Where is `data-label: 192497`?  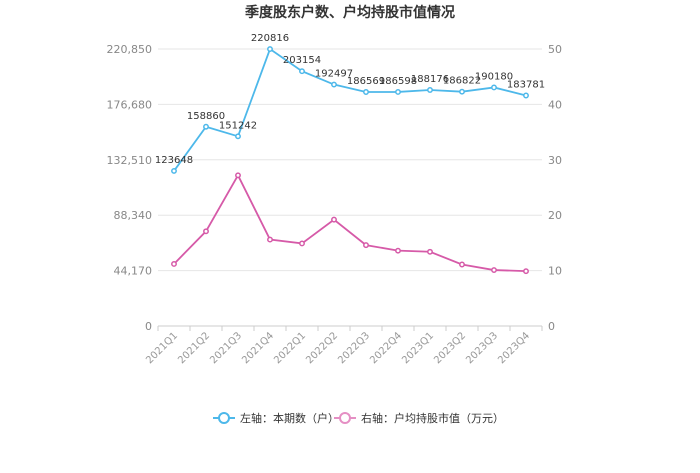
data-label: 192497 is located at coordinates (334, 74).